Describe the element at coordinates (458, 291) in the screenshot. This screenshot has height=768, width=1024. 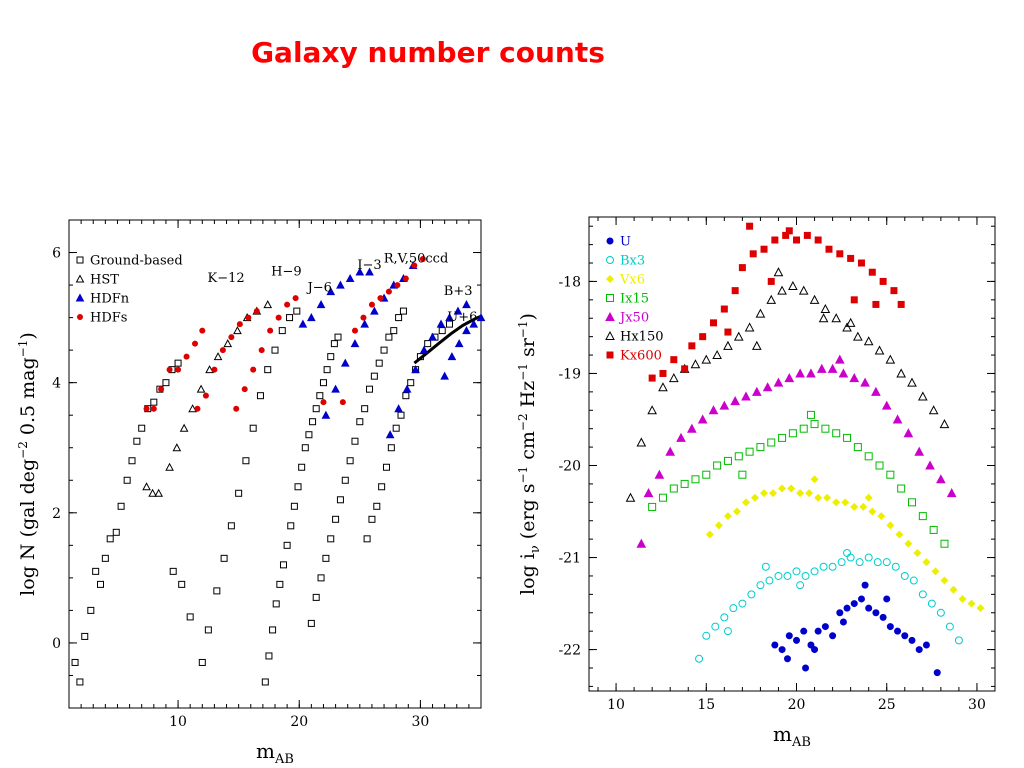
I see `band-label: B+3` at that location.